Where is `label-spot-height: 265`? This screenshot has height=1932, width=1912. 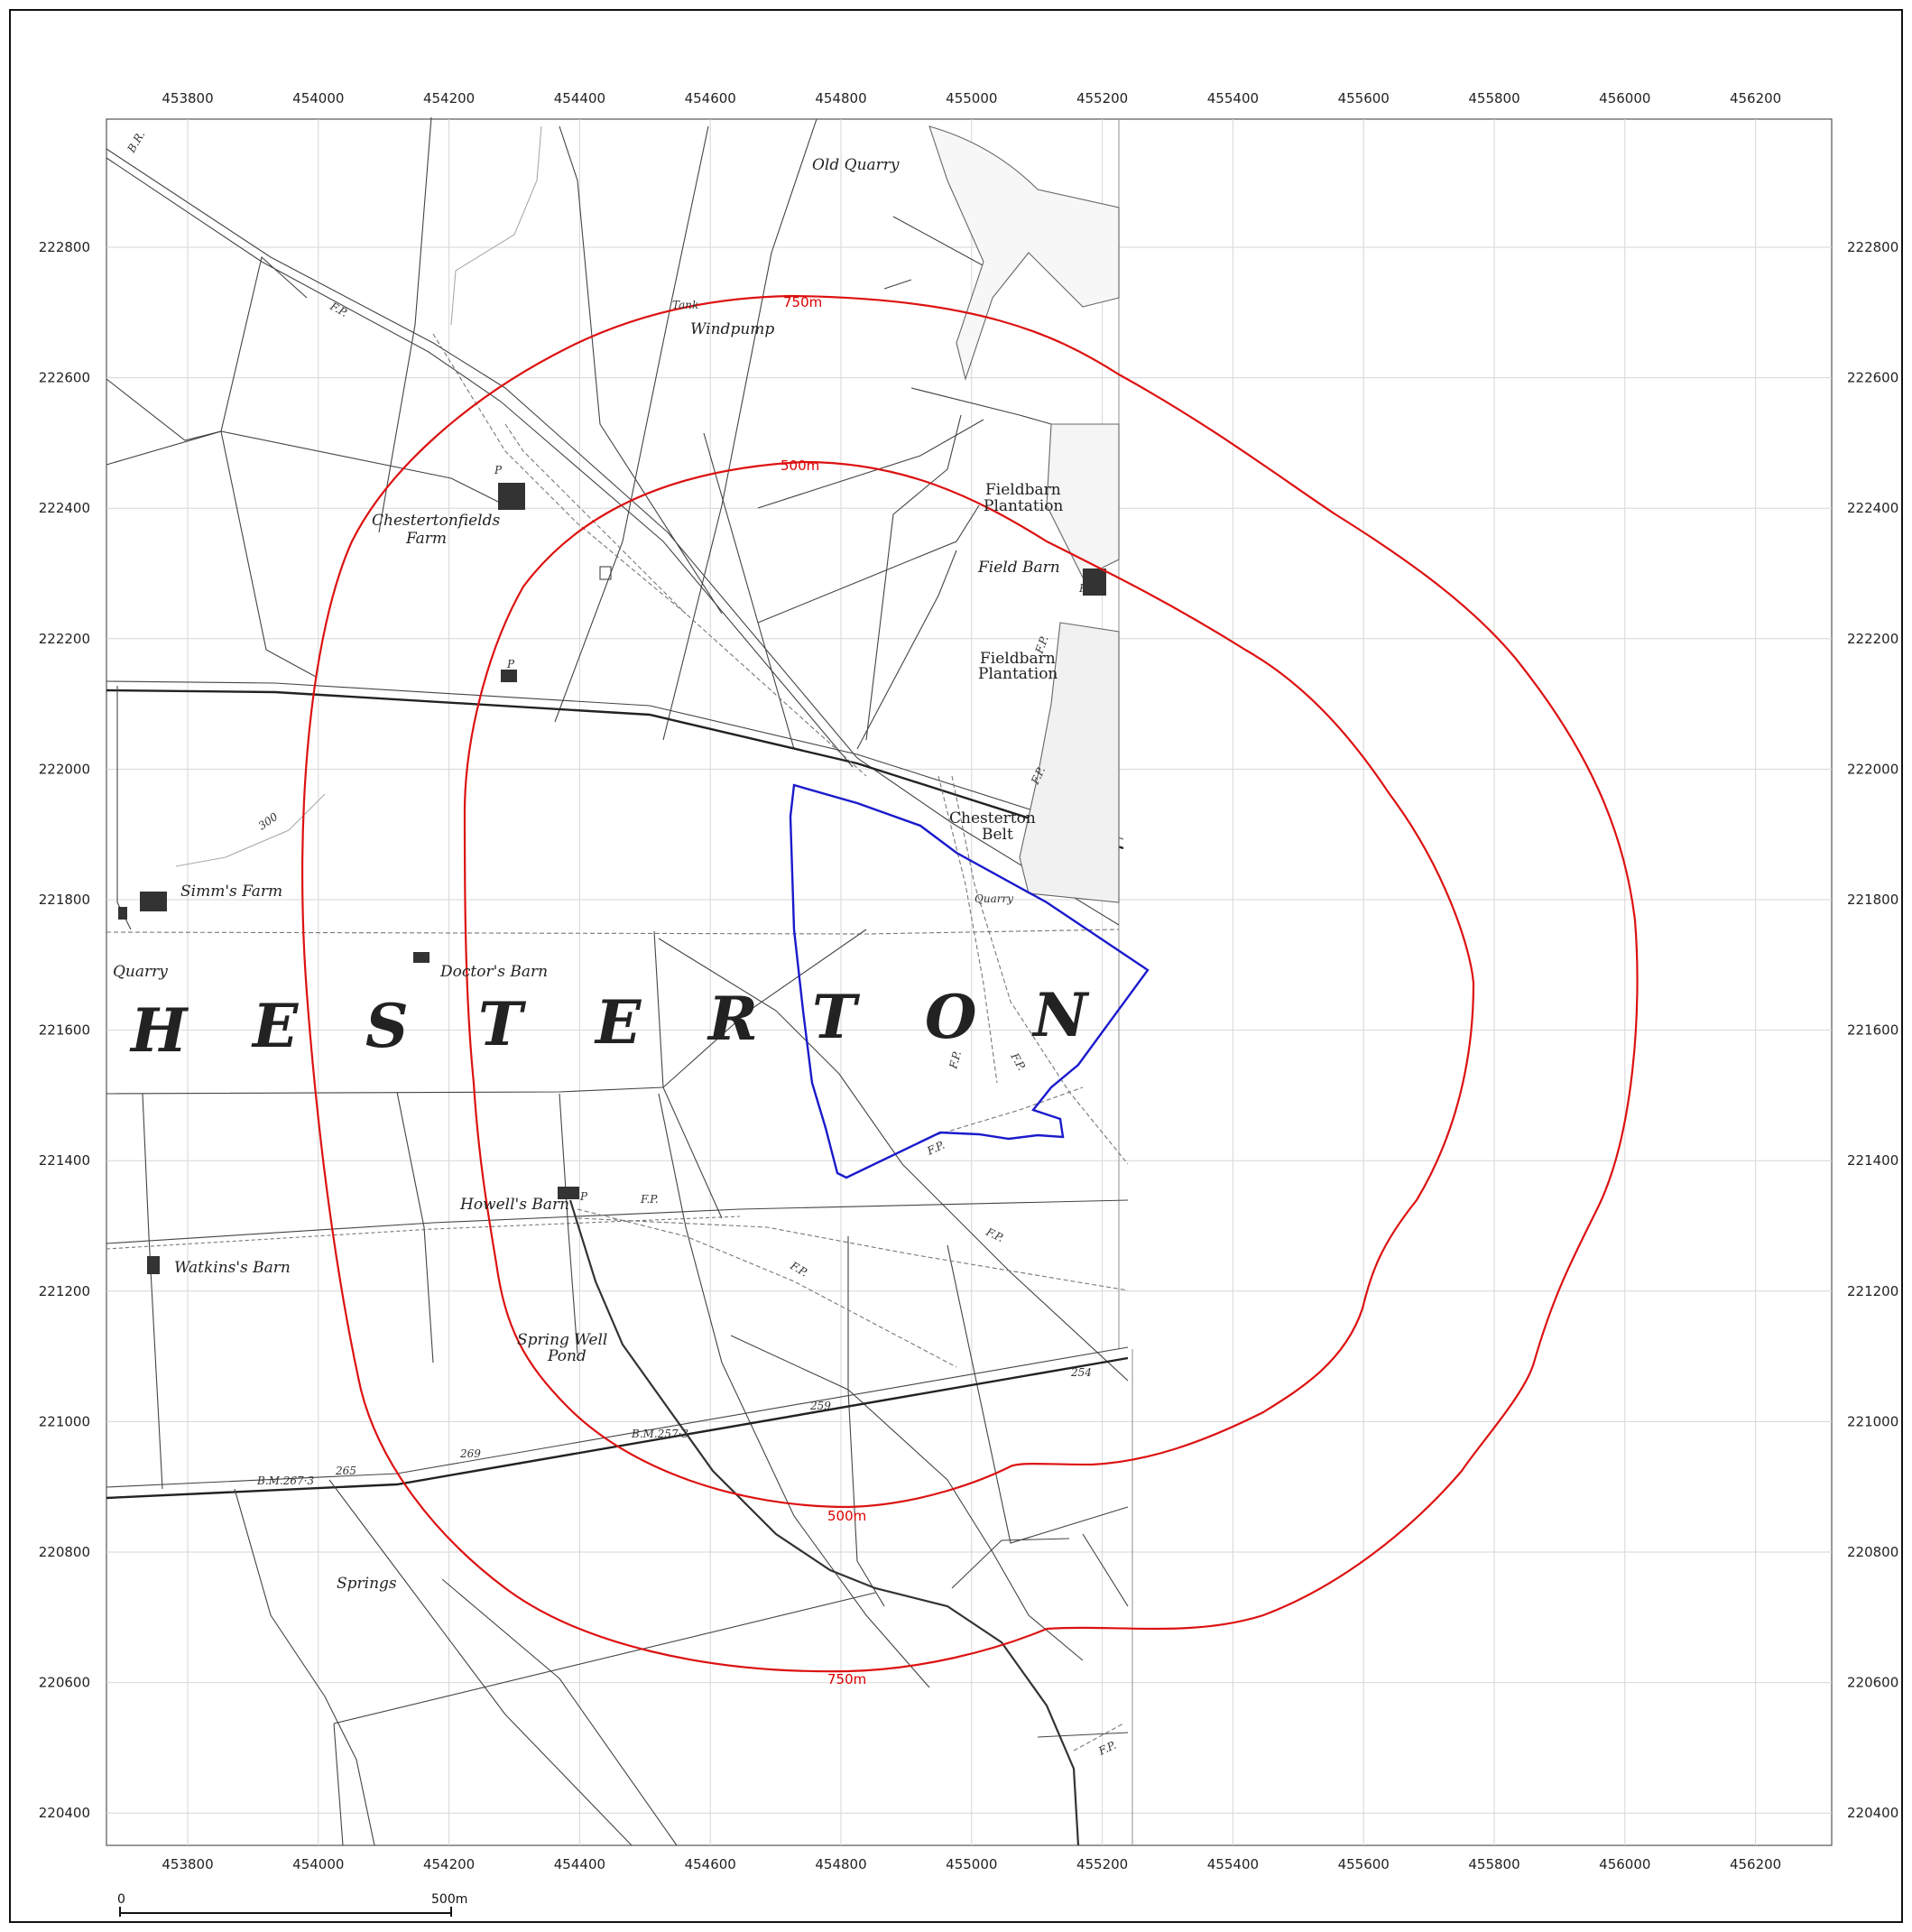
label-spot-height: 265 is located at coordinates (345, 1471).